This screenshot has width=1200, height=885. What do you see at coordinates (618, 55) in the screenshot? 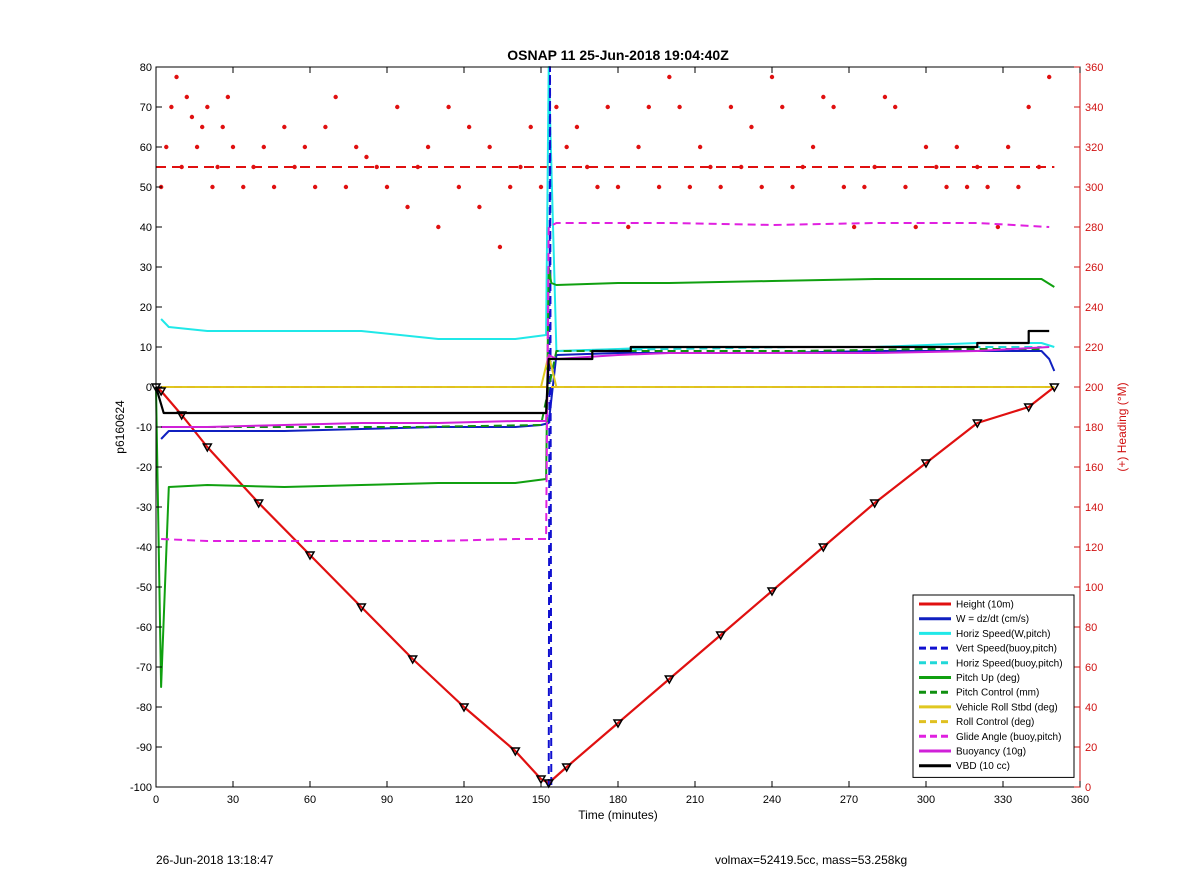
I see `chart-title: OSNAP 11 25-Jun-2018 19:04:40Z` at bounding box center [618, 55].